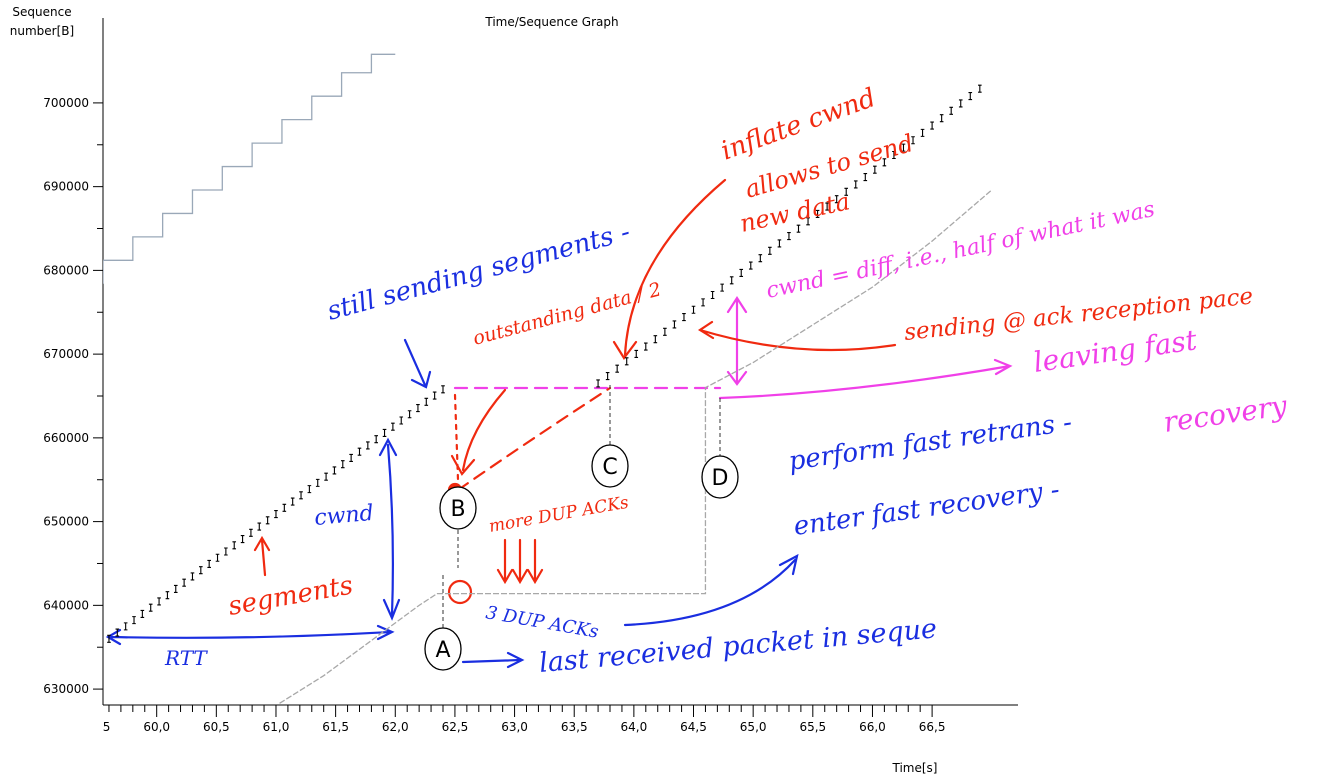 Image resolution: width=1319 pixels, height=778 pixels. Describe the element at coordinates (542, 622) in the screenshot. I see `annotation: 3 DUP ACKs` at that location.